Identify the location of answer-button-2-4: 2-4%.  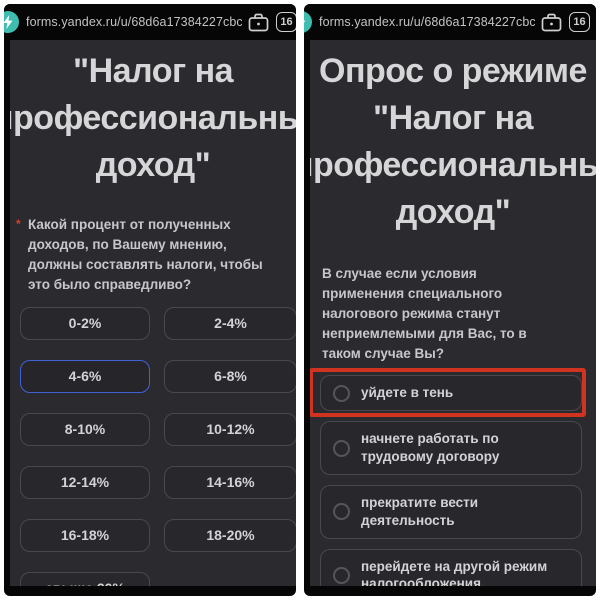
(230, 323).